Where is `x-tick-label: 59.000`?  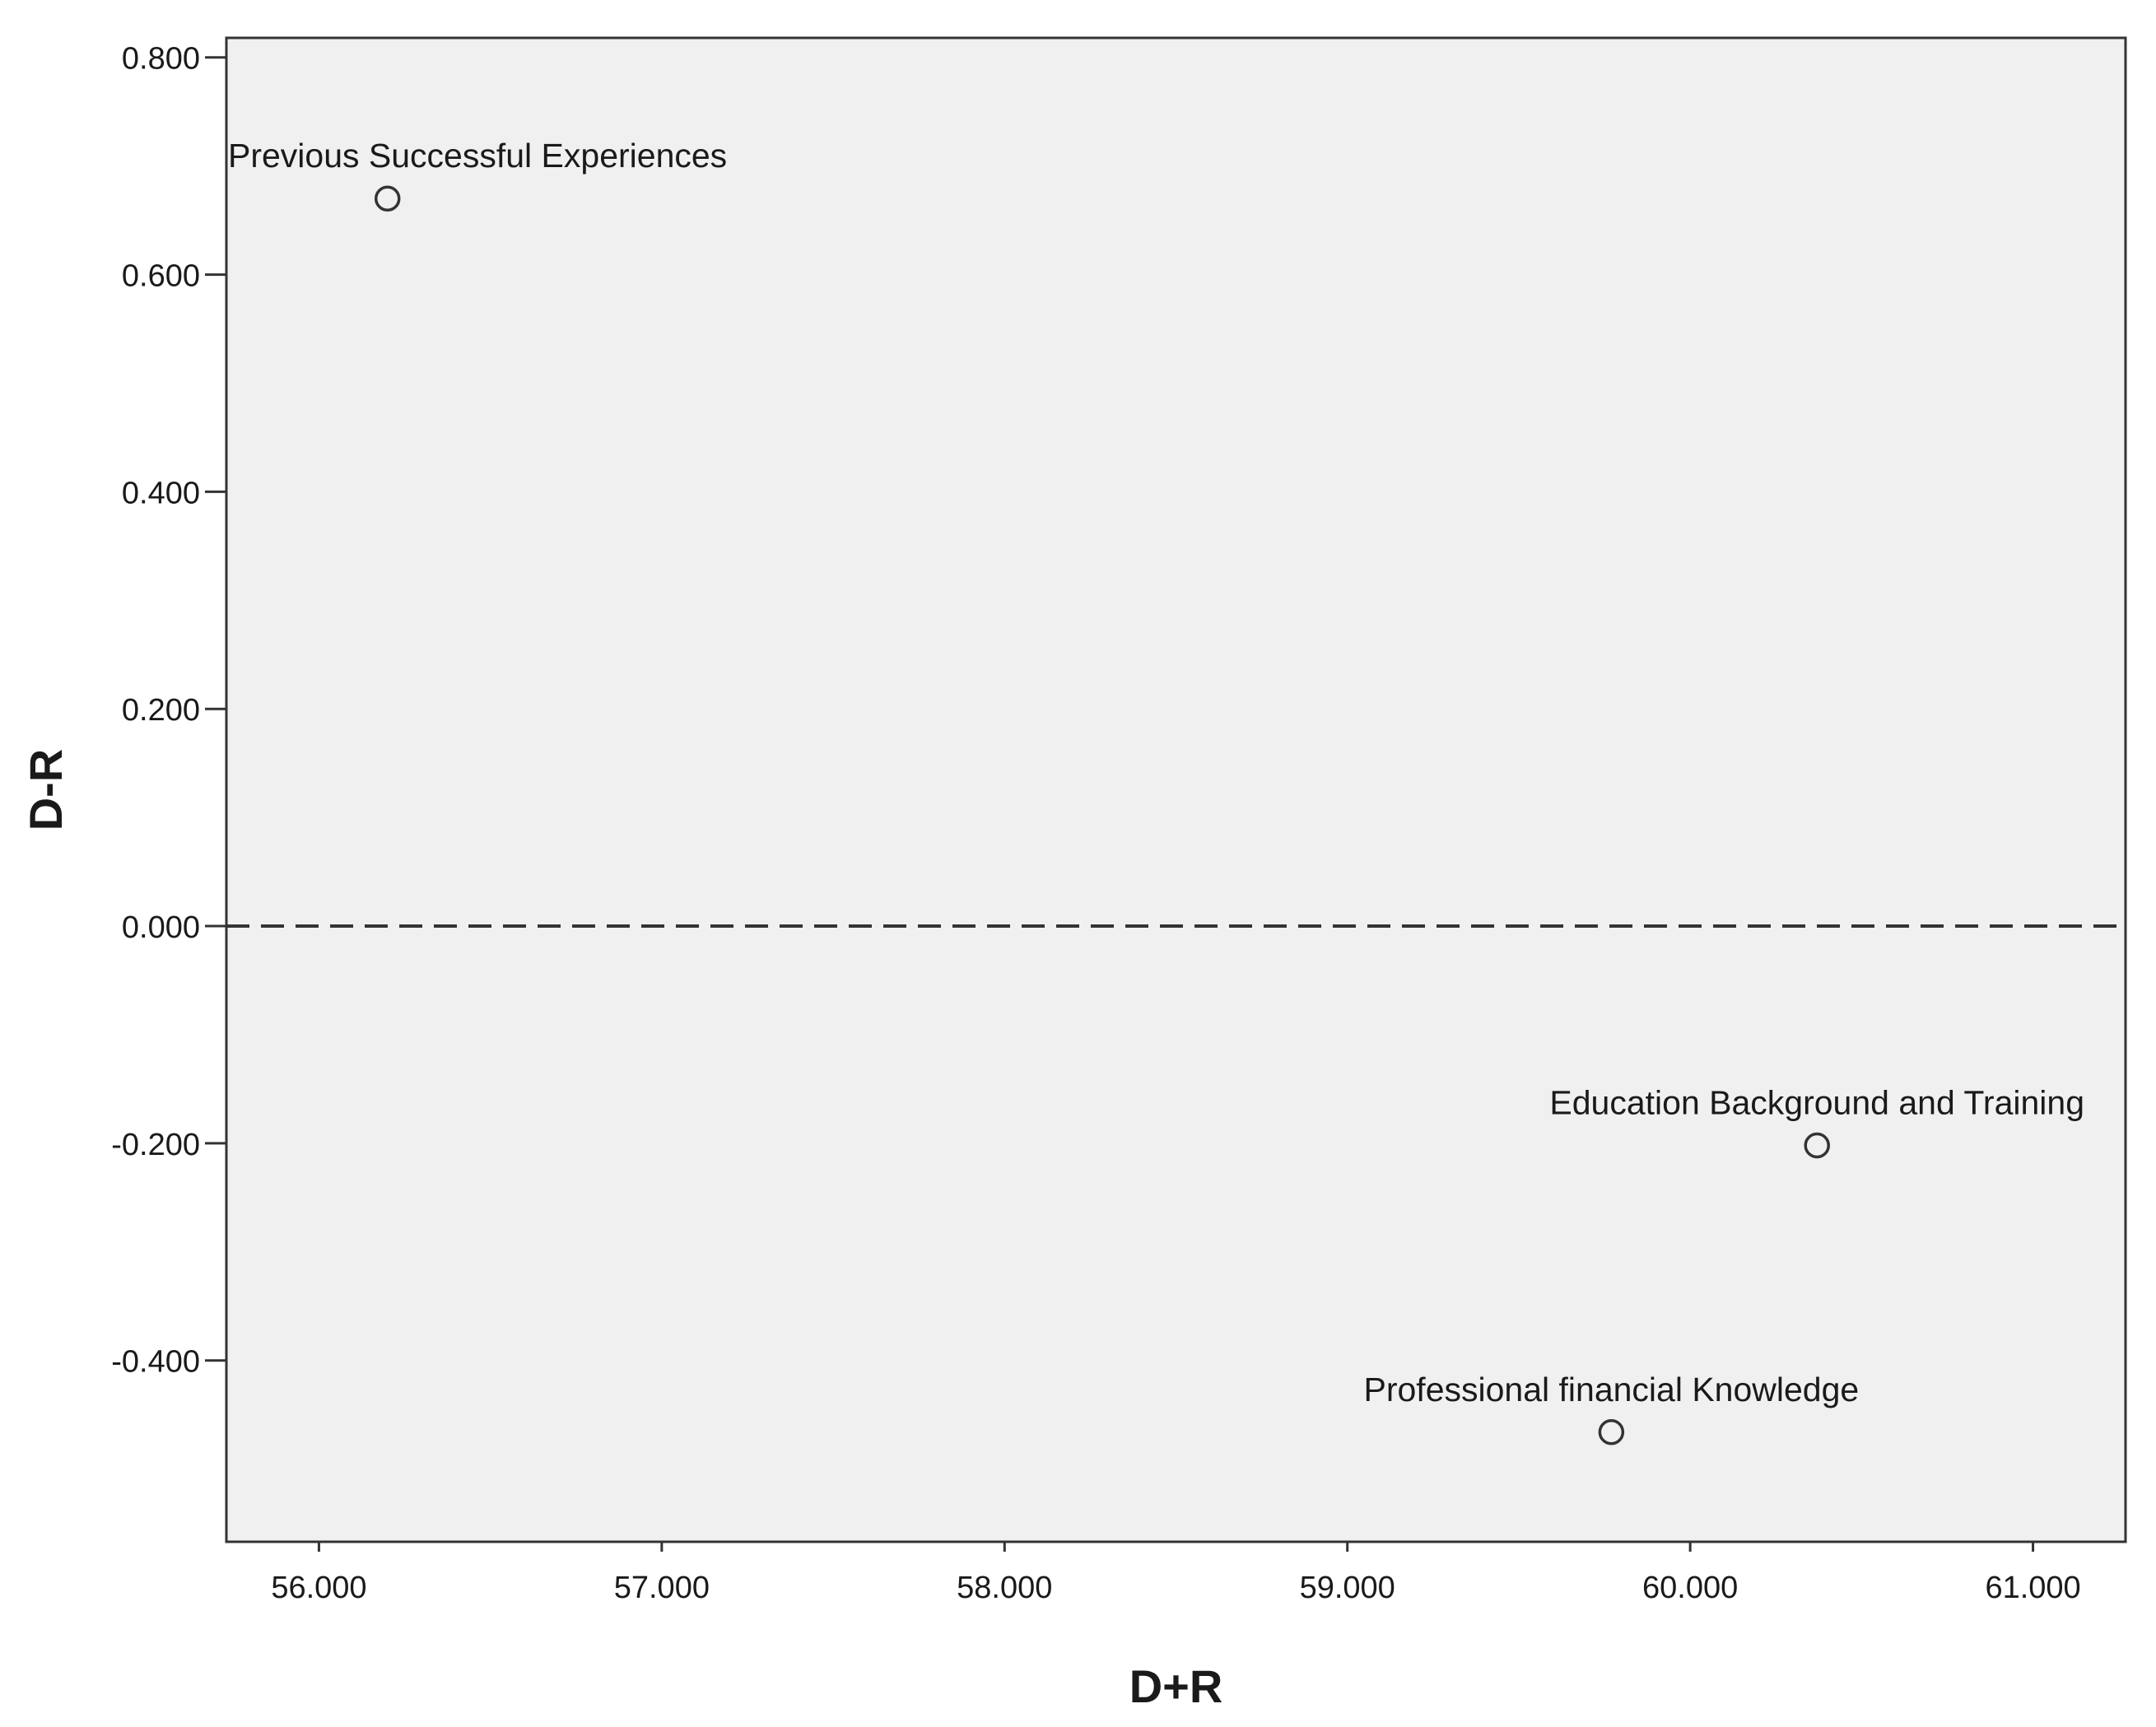
x-tick-label: 59.000 is located at coordinates (1347, 1588).